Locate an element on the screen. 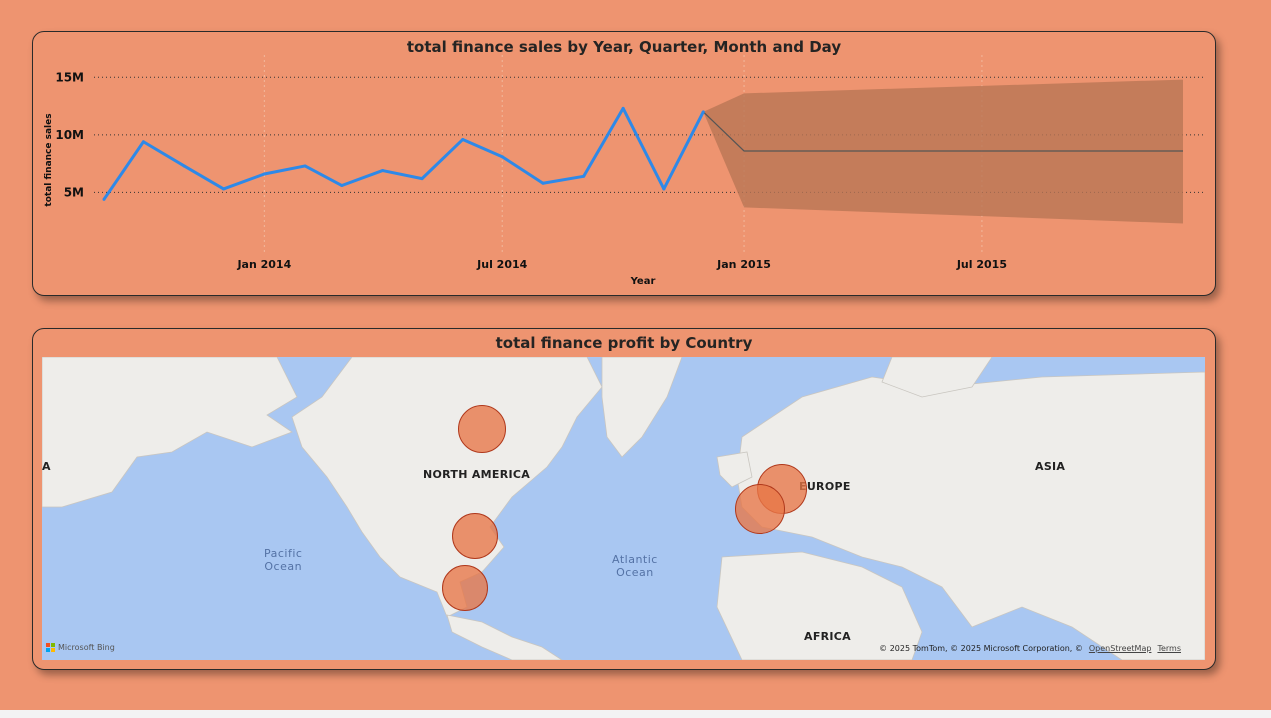 The width and height of the screenshot is (1271, 718). bubble-united-states is located at coordinates (475, 536).